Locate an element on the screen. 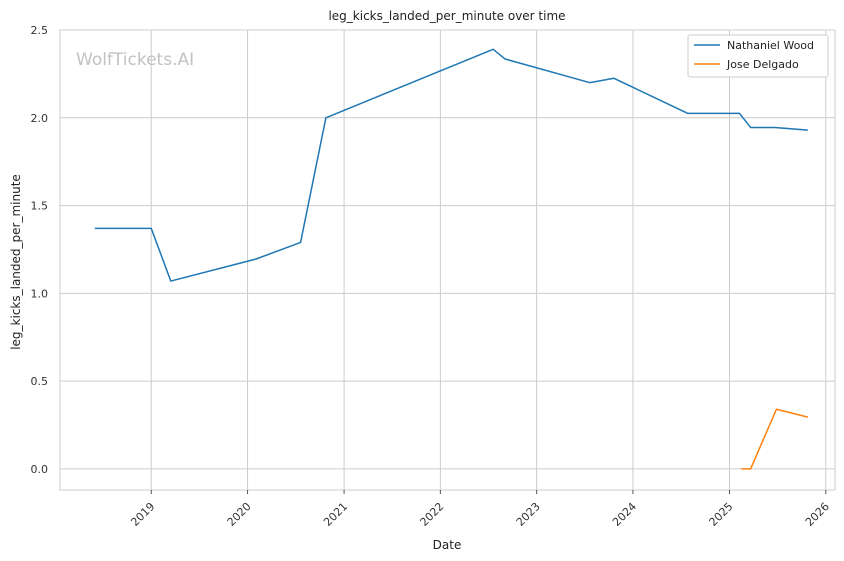 This screenshot has height=561, width=844. legend-label-jose-delgado: Jose Delgado is located at coordinates (762, 64).